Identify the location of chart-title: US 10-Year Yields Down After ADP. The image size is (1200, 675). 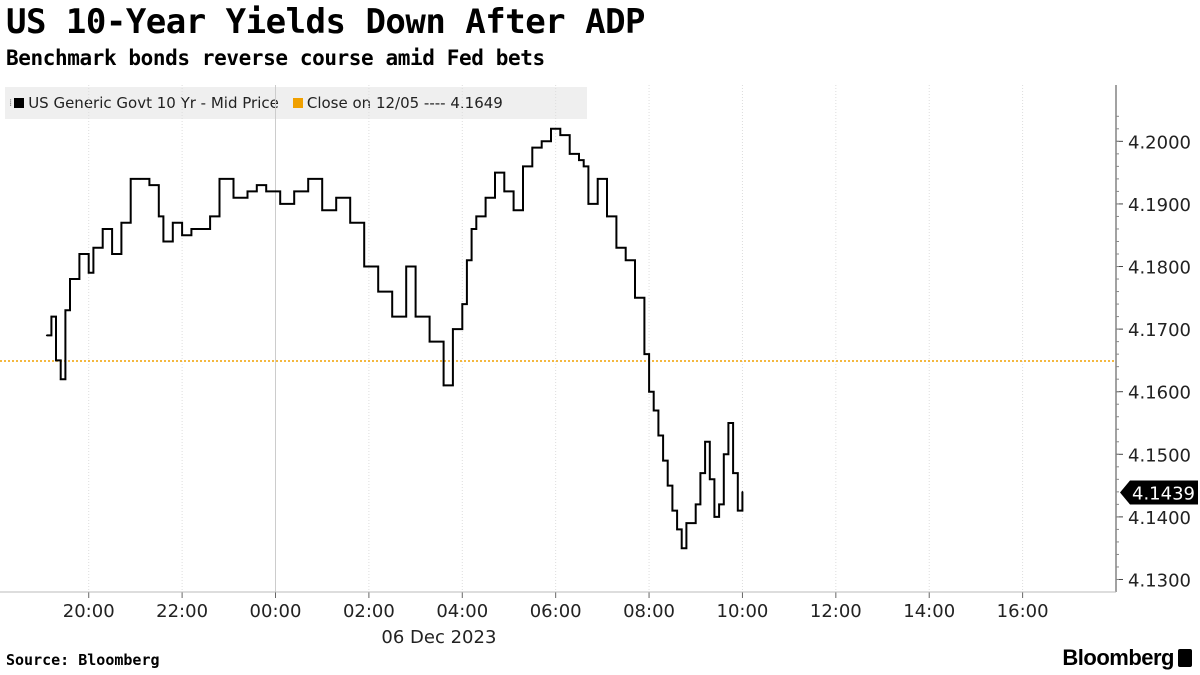
(326, 22).